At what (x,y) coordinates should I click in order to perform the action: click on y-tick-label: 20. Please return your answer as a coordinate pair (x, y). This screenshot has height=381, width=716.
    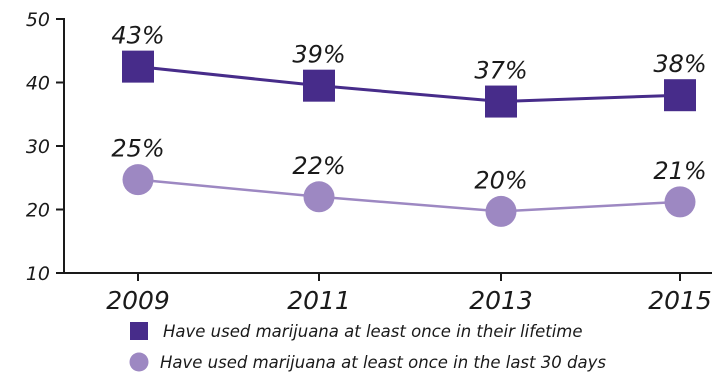
    Looking at the image, I should click on (38, 211).